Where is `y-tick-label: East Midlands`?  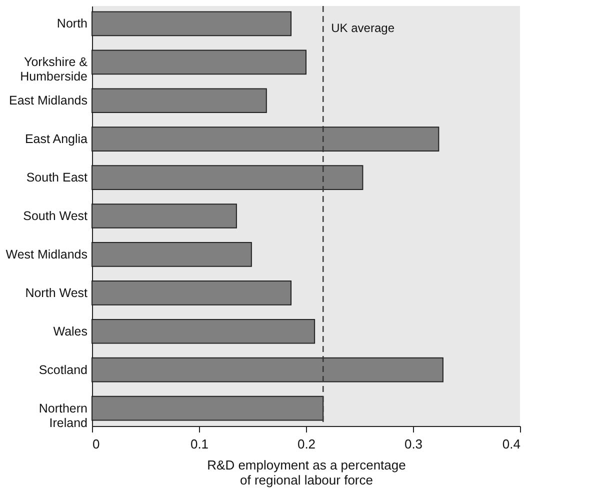 y-tick-label: East Midlands is located at coordinates (48, 101).